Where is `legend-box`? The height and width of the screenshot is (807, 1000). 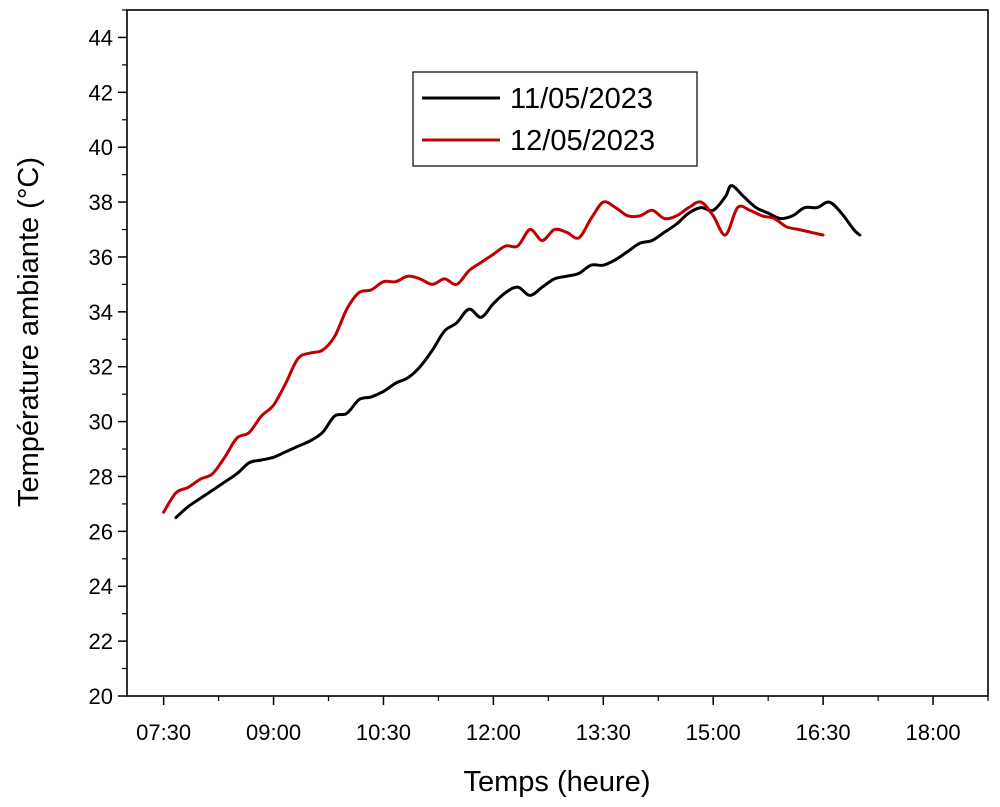 legend-box is located at coordinates (555, 119).